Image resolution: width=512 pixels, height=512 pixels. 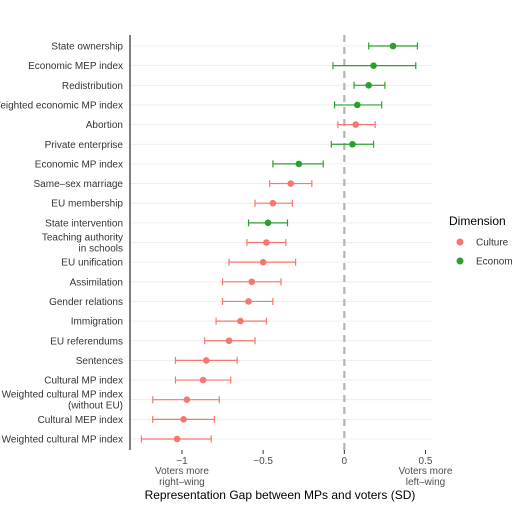 I want to click on x-annotation: Voters more right–wing, so click(x=182, y=477).